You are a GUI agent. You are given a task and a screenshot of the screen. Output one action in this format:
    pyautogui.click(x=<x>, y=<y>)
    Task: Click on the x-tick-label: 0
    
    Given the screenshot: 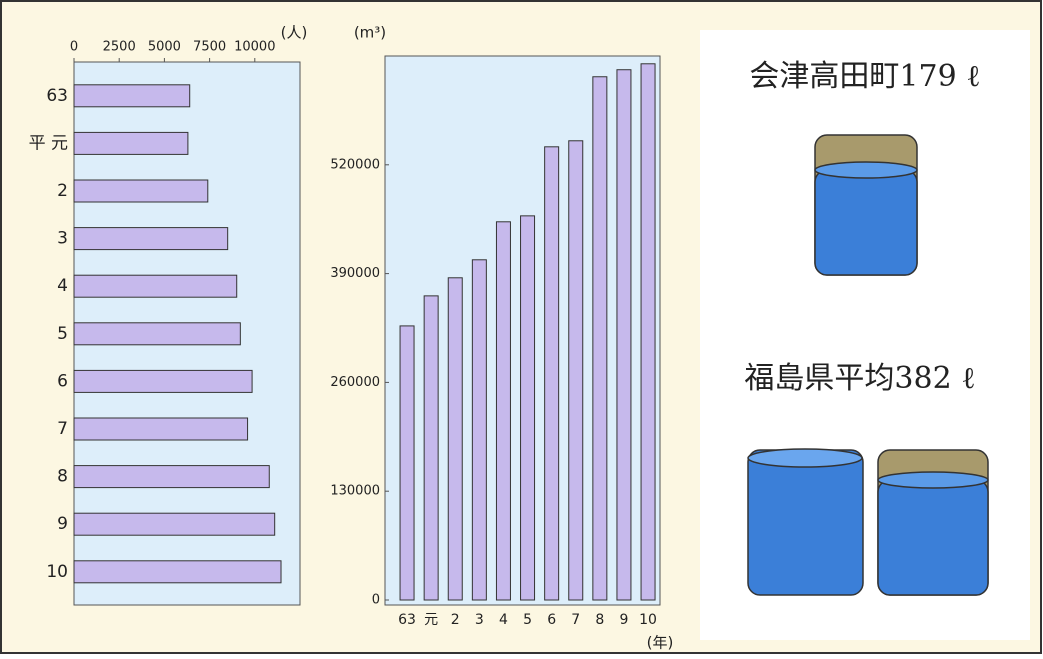 What is the action you would take?
    pyautogui.click(x=74, y=47)
    